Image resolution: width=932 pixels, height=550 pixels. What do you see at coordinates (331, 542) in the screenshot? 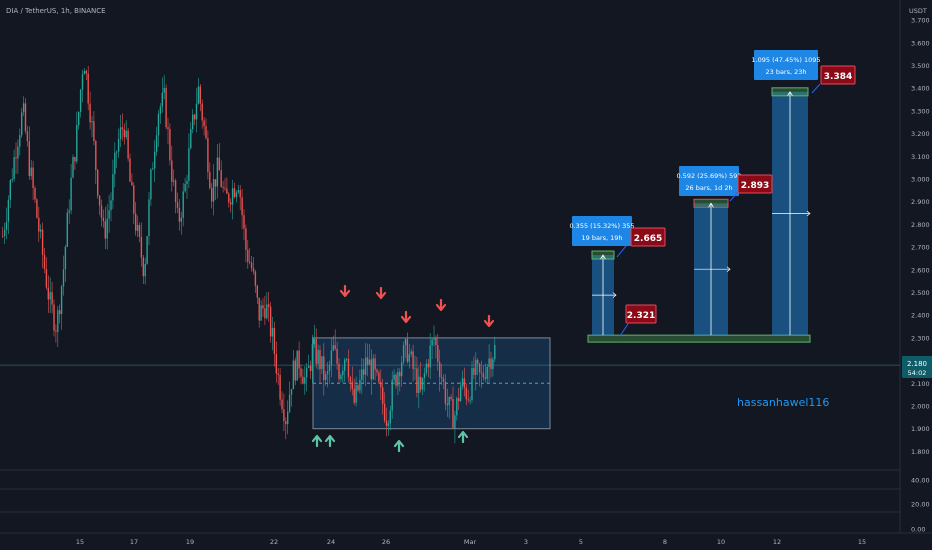
I see `date-tick-label: 24` at bounding box center [331, 542].